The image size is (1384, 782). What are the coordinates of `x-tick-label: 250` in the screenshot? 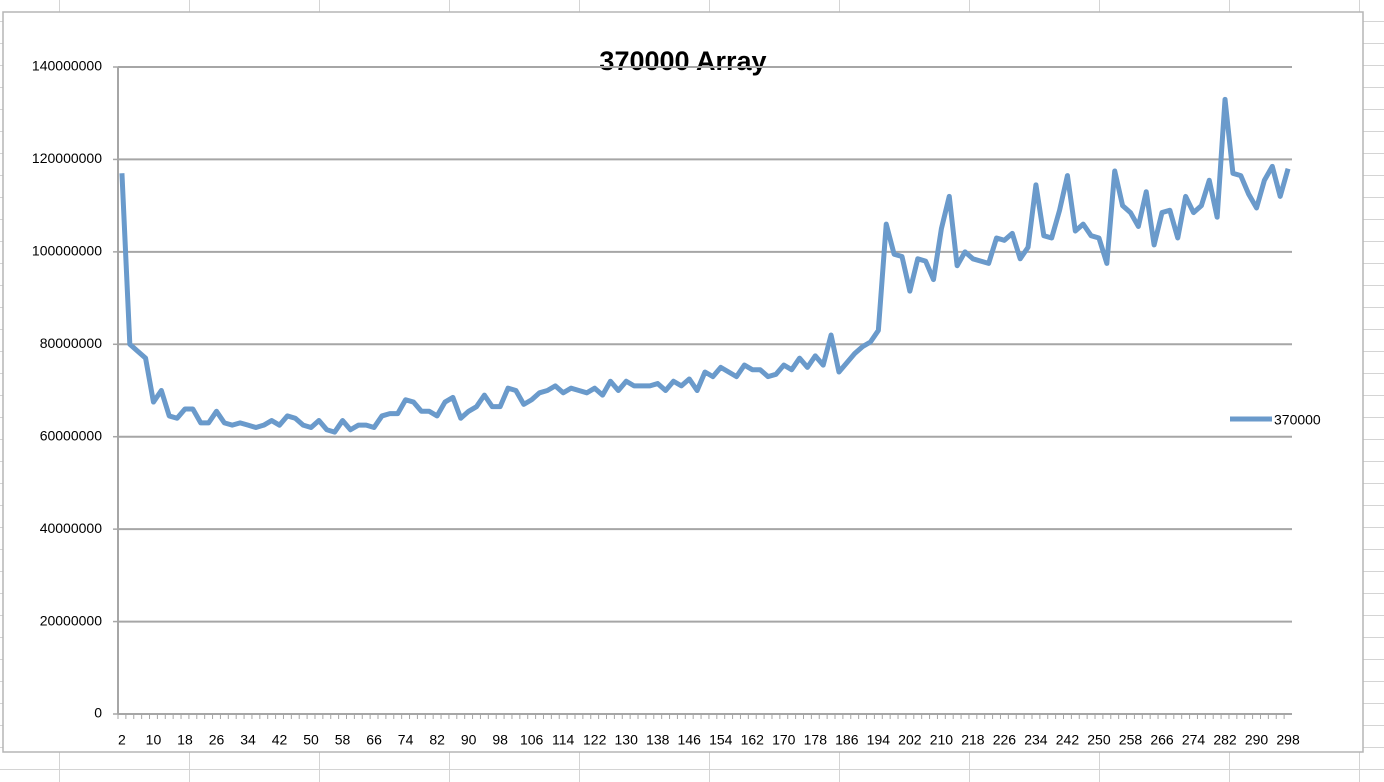 It's located at (1099, 740).